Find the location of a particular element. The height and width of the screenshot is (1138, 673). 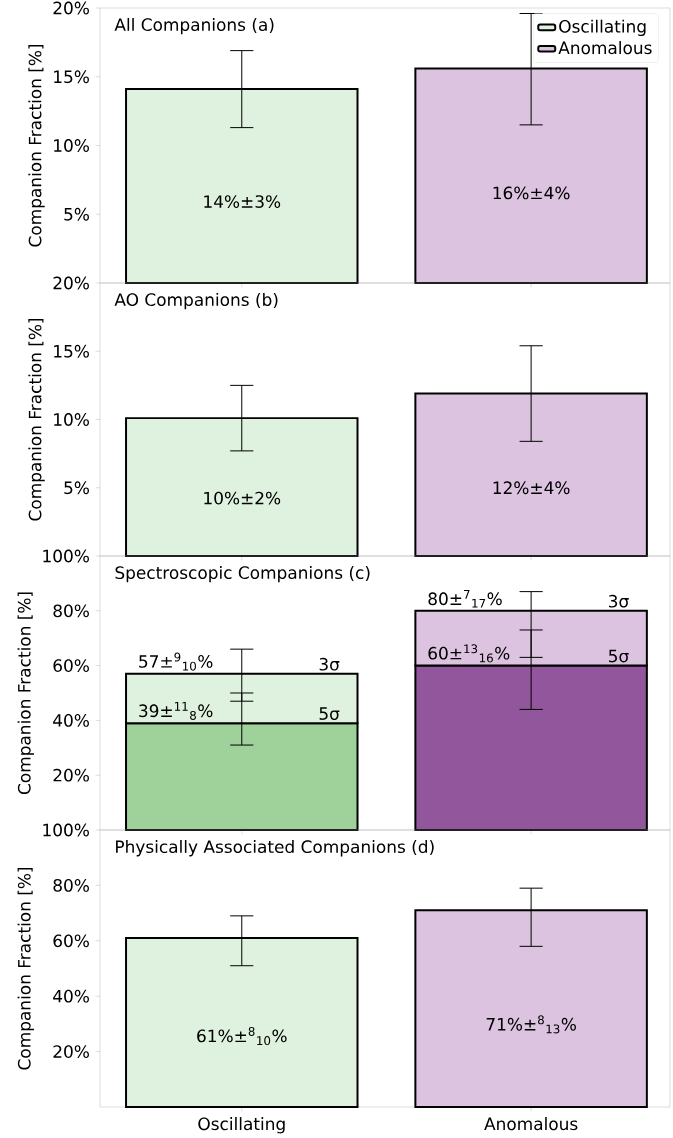

total-label: 57±$^{9}$$_{10}$% is located at coordinates (176, 661).